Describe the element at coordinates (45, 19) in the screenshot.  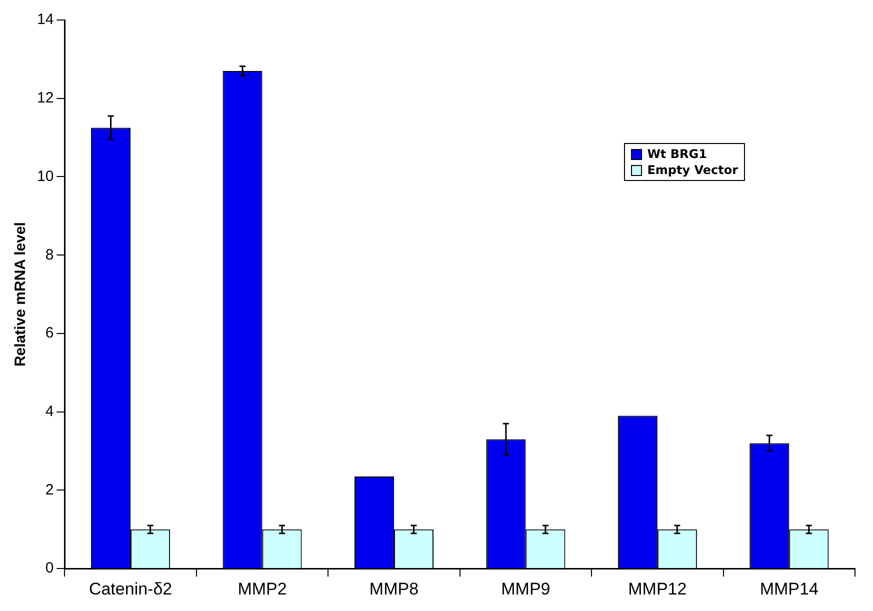
I see `y-tick-label: 14` at that location.